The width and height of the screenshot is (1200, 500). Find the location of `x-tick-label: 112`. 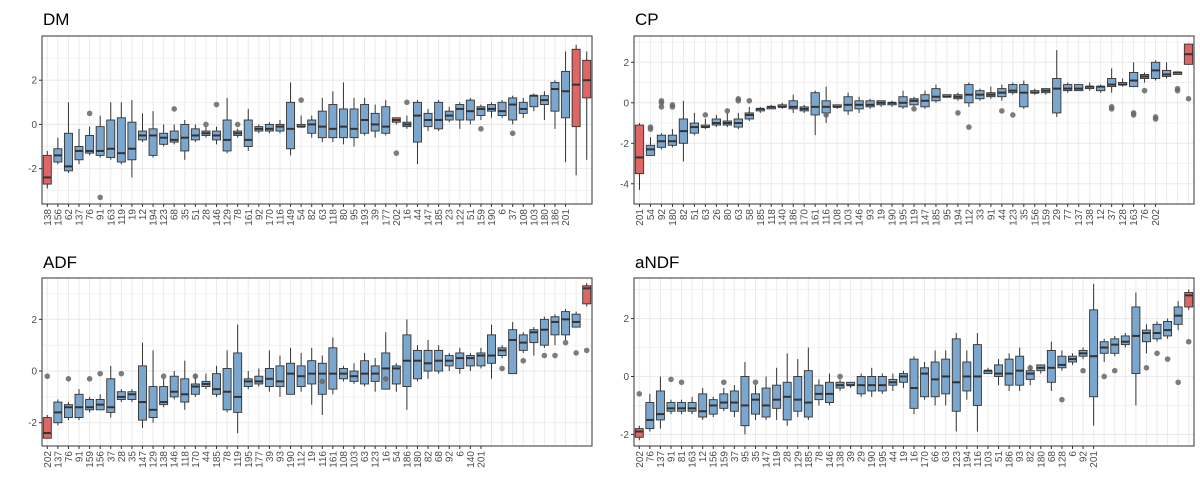

x-tick-label: 112 is located at coordinates (302, 459).